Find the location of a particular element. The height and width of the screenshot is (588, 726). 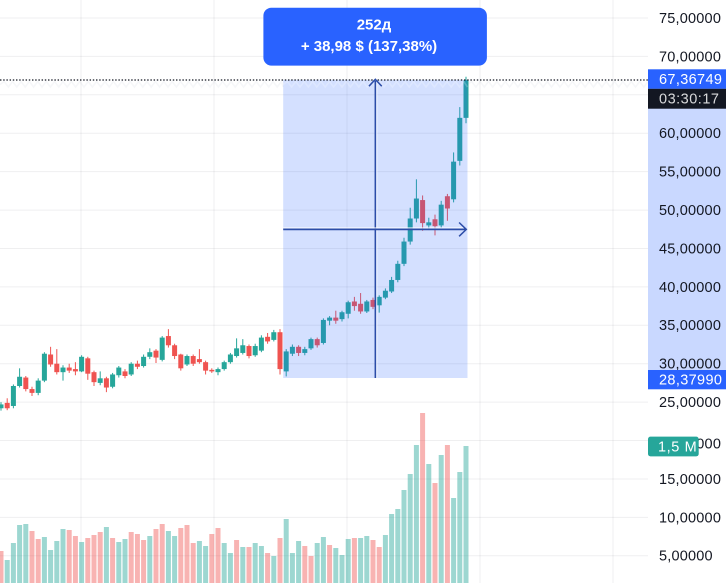

svg-text: 252д is located at coordinates (374, 25).